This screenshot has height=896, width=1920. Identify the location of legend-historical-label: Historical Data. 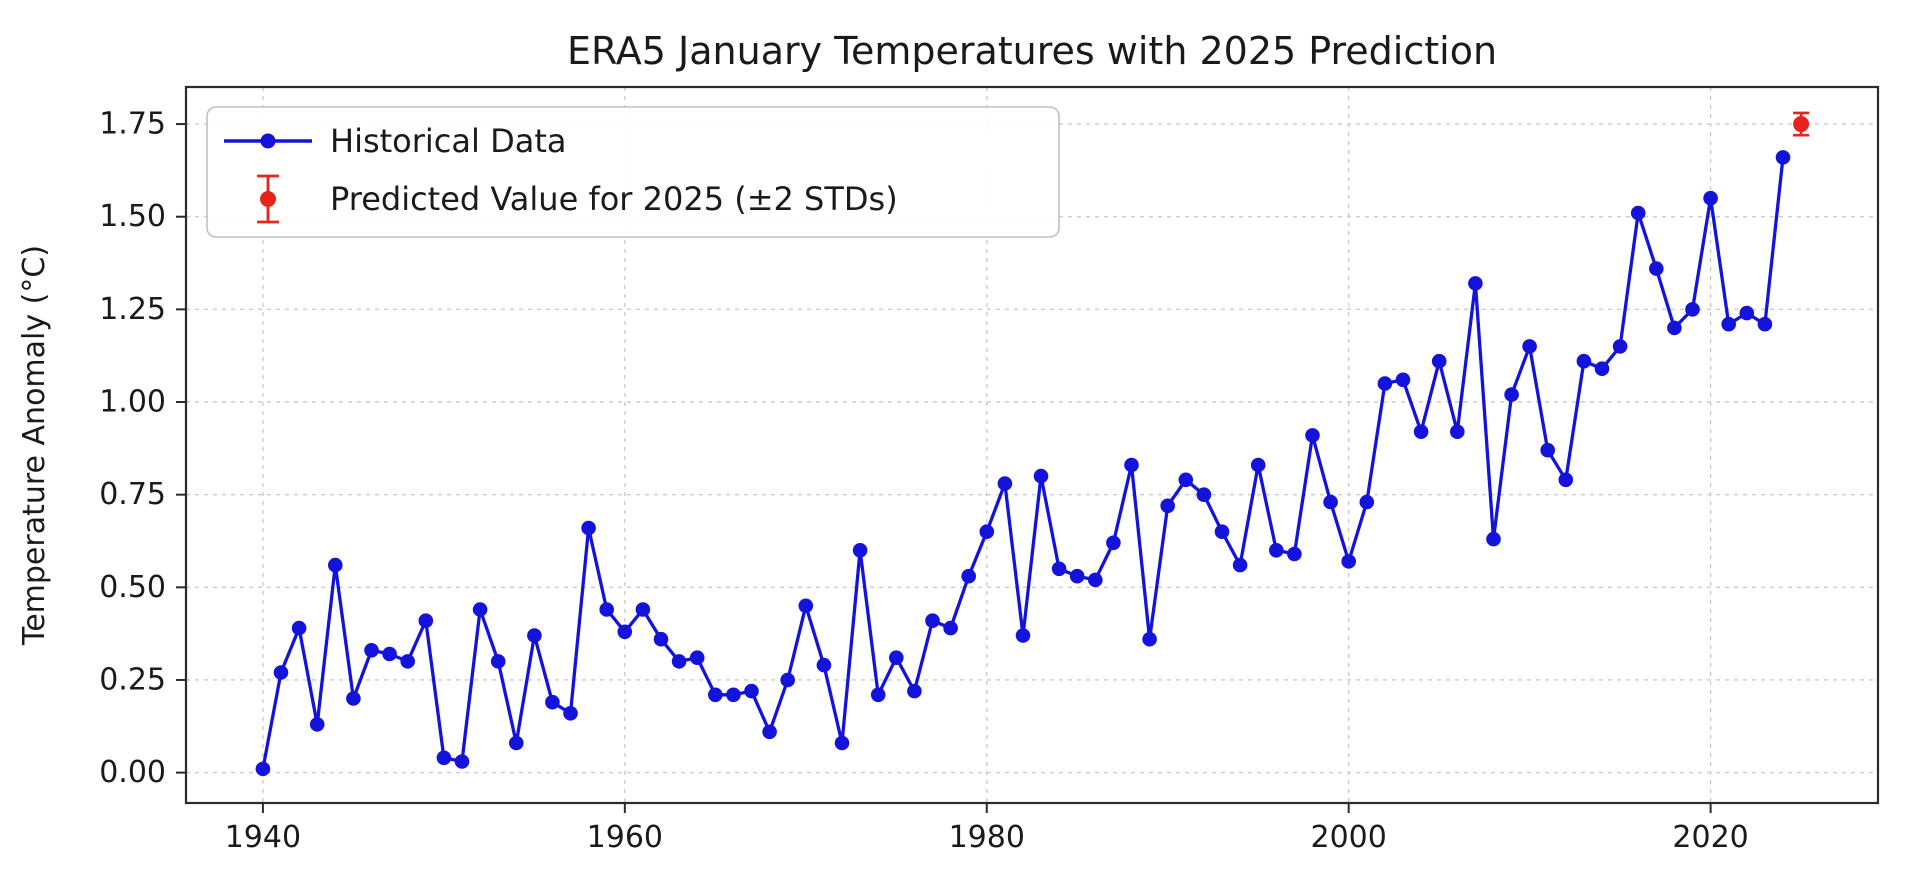
(448, 141).